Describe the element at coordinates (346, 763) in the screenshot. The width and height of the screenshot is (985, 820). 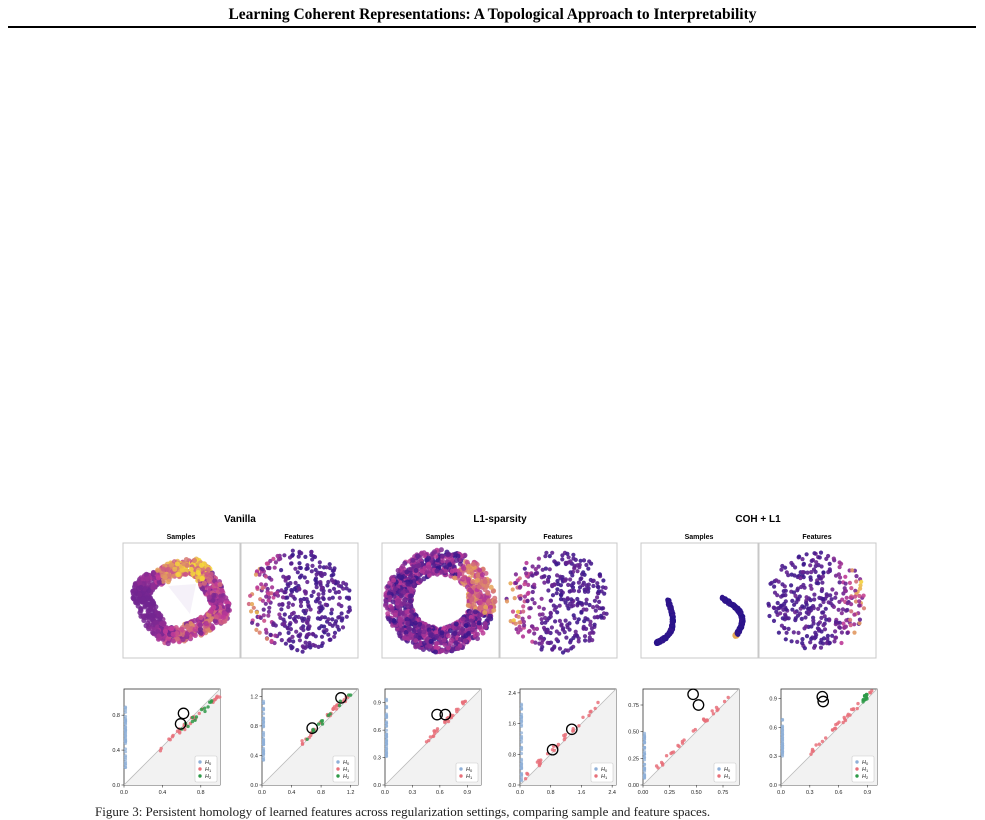
I see `legend-label: H0` at that location.